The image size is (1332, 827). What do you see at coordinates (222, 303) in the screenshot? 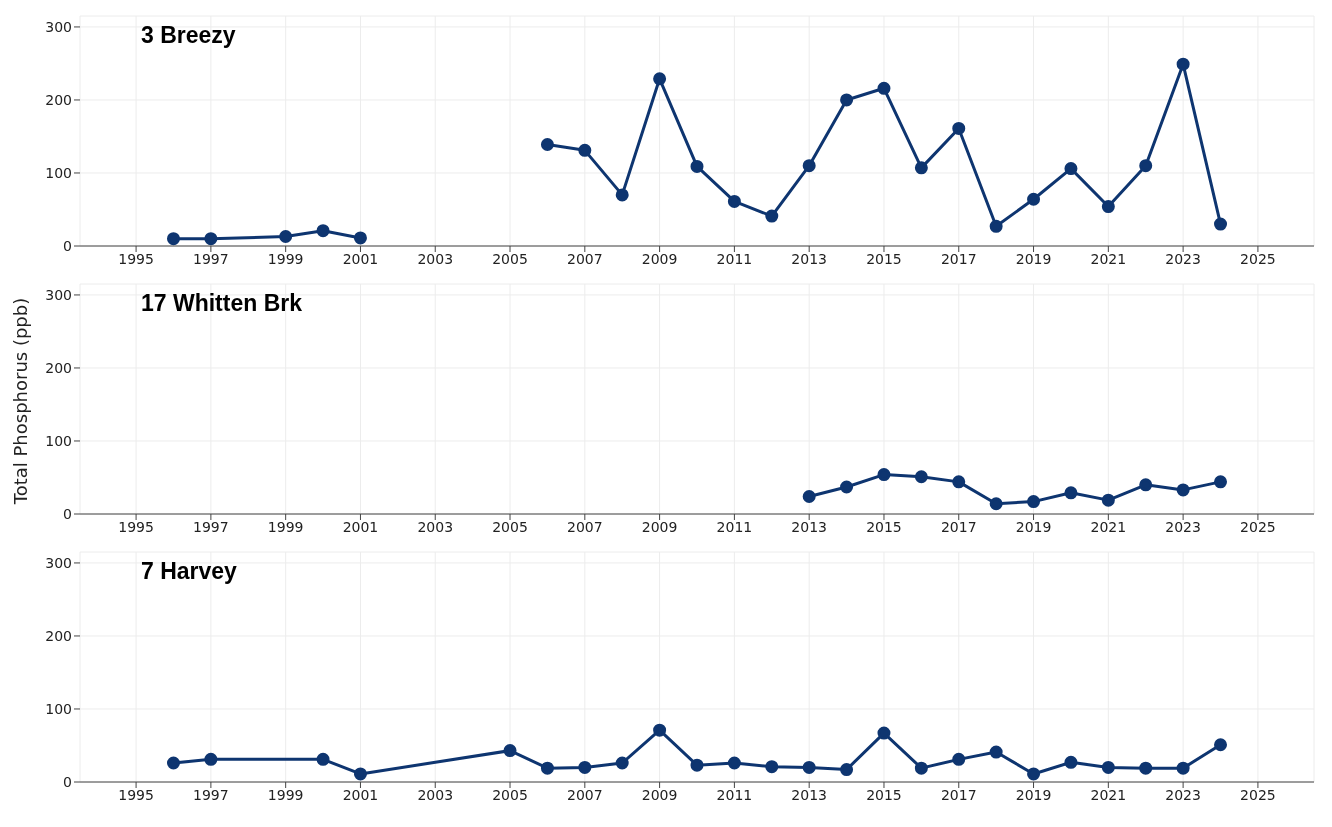
I see `chart-title: 17 Whitten Brk` at bounding box center [222, 303].